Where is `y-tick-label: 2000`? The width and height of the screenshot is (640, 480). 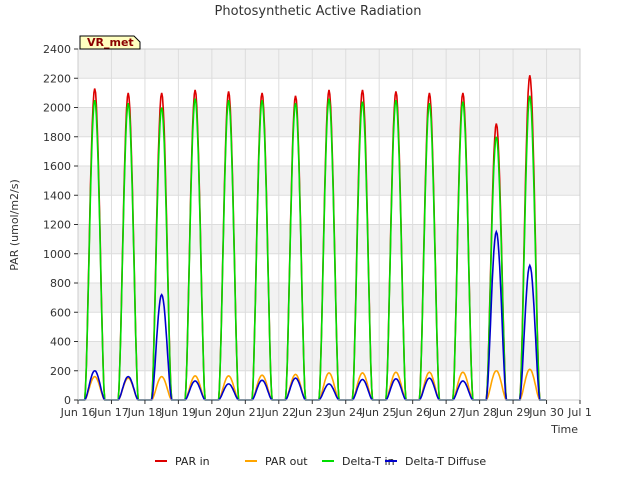 y-tick-label: 2000 is located at coordinates (57, 108).